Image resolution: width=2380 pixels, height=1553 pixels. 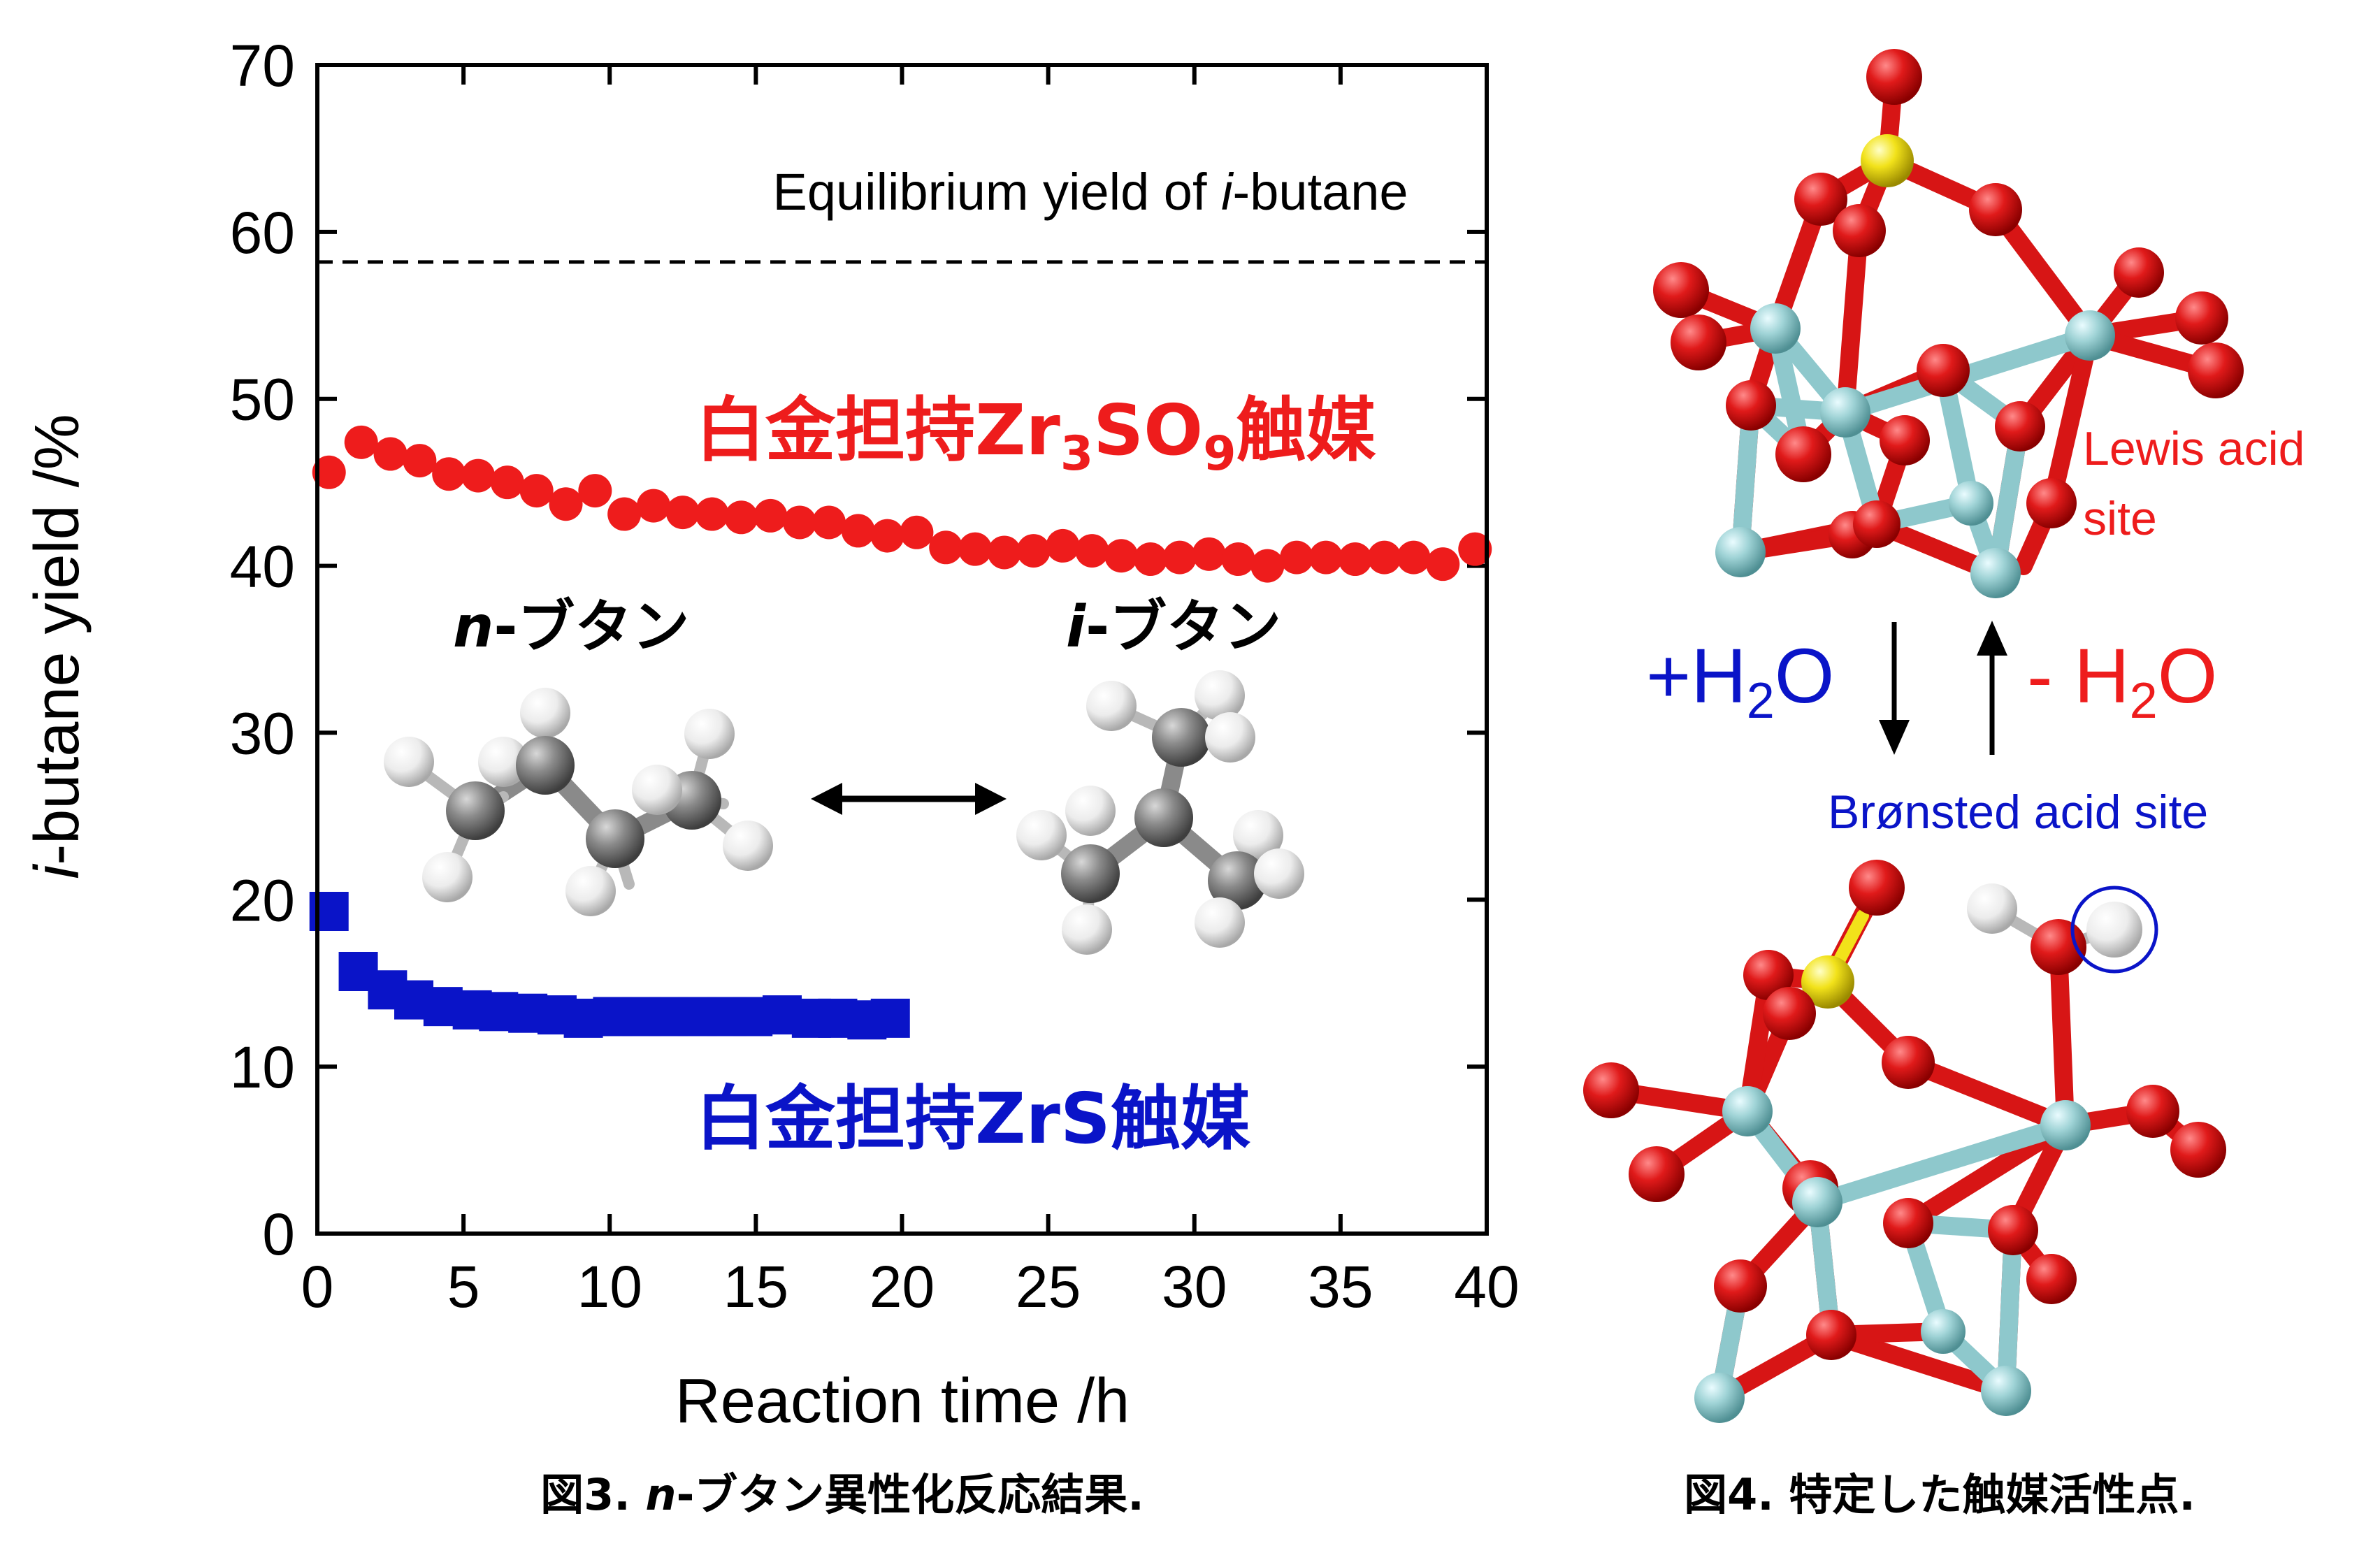 I want to click on lewis-acid-label-2: site, so click(x=2120, y=518).